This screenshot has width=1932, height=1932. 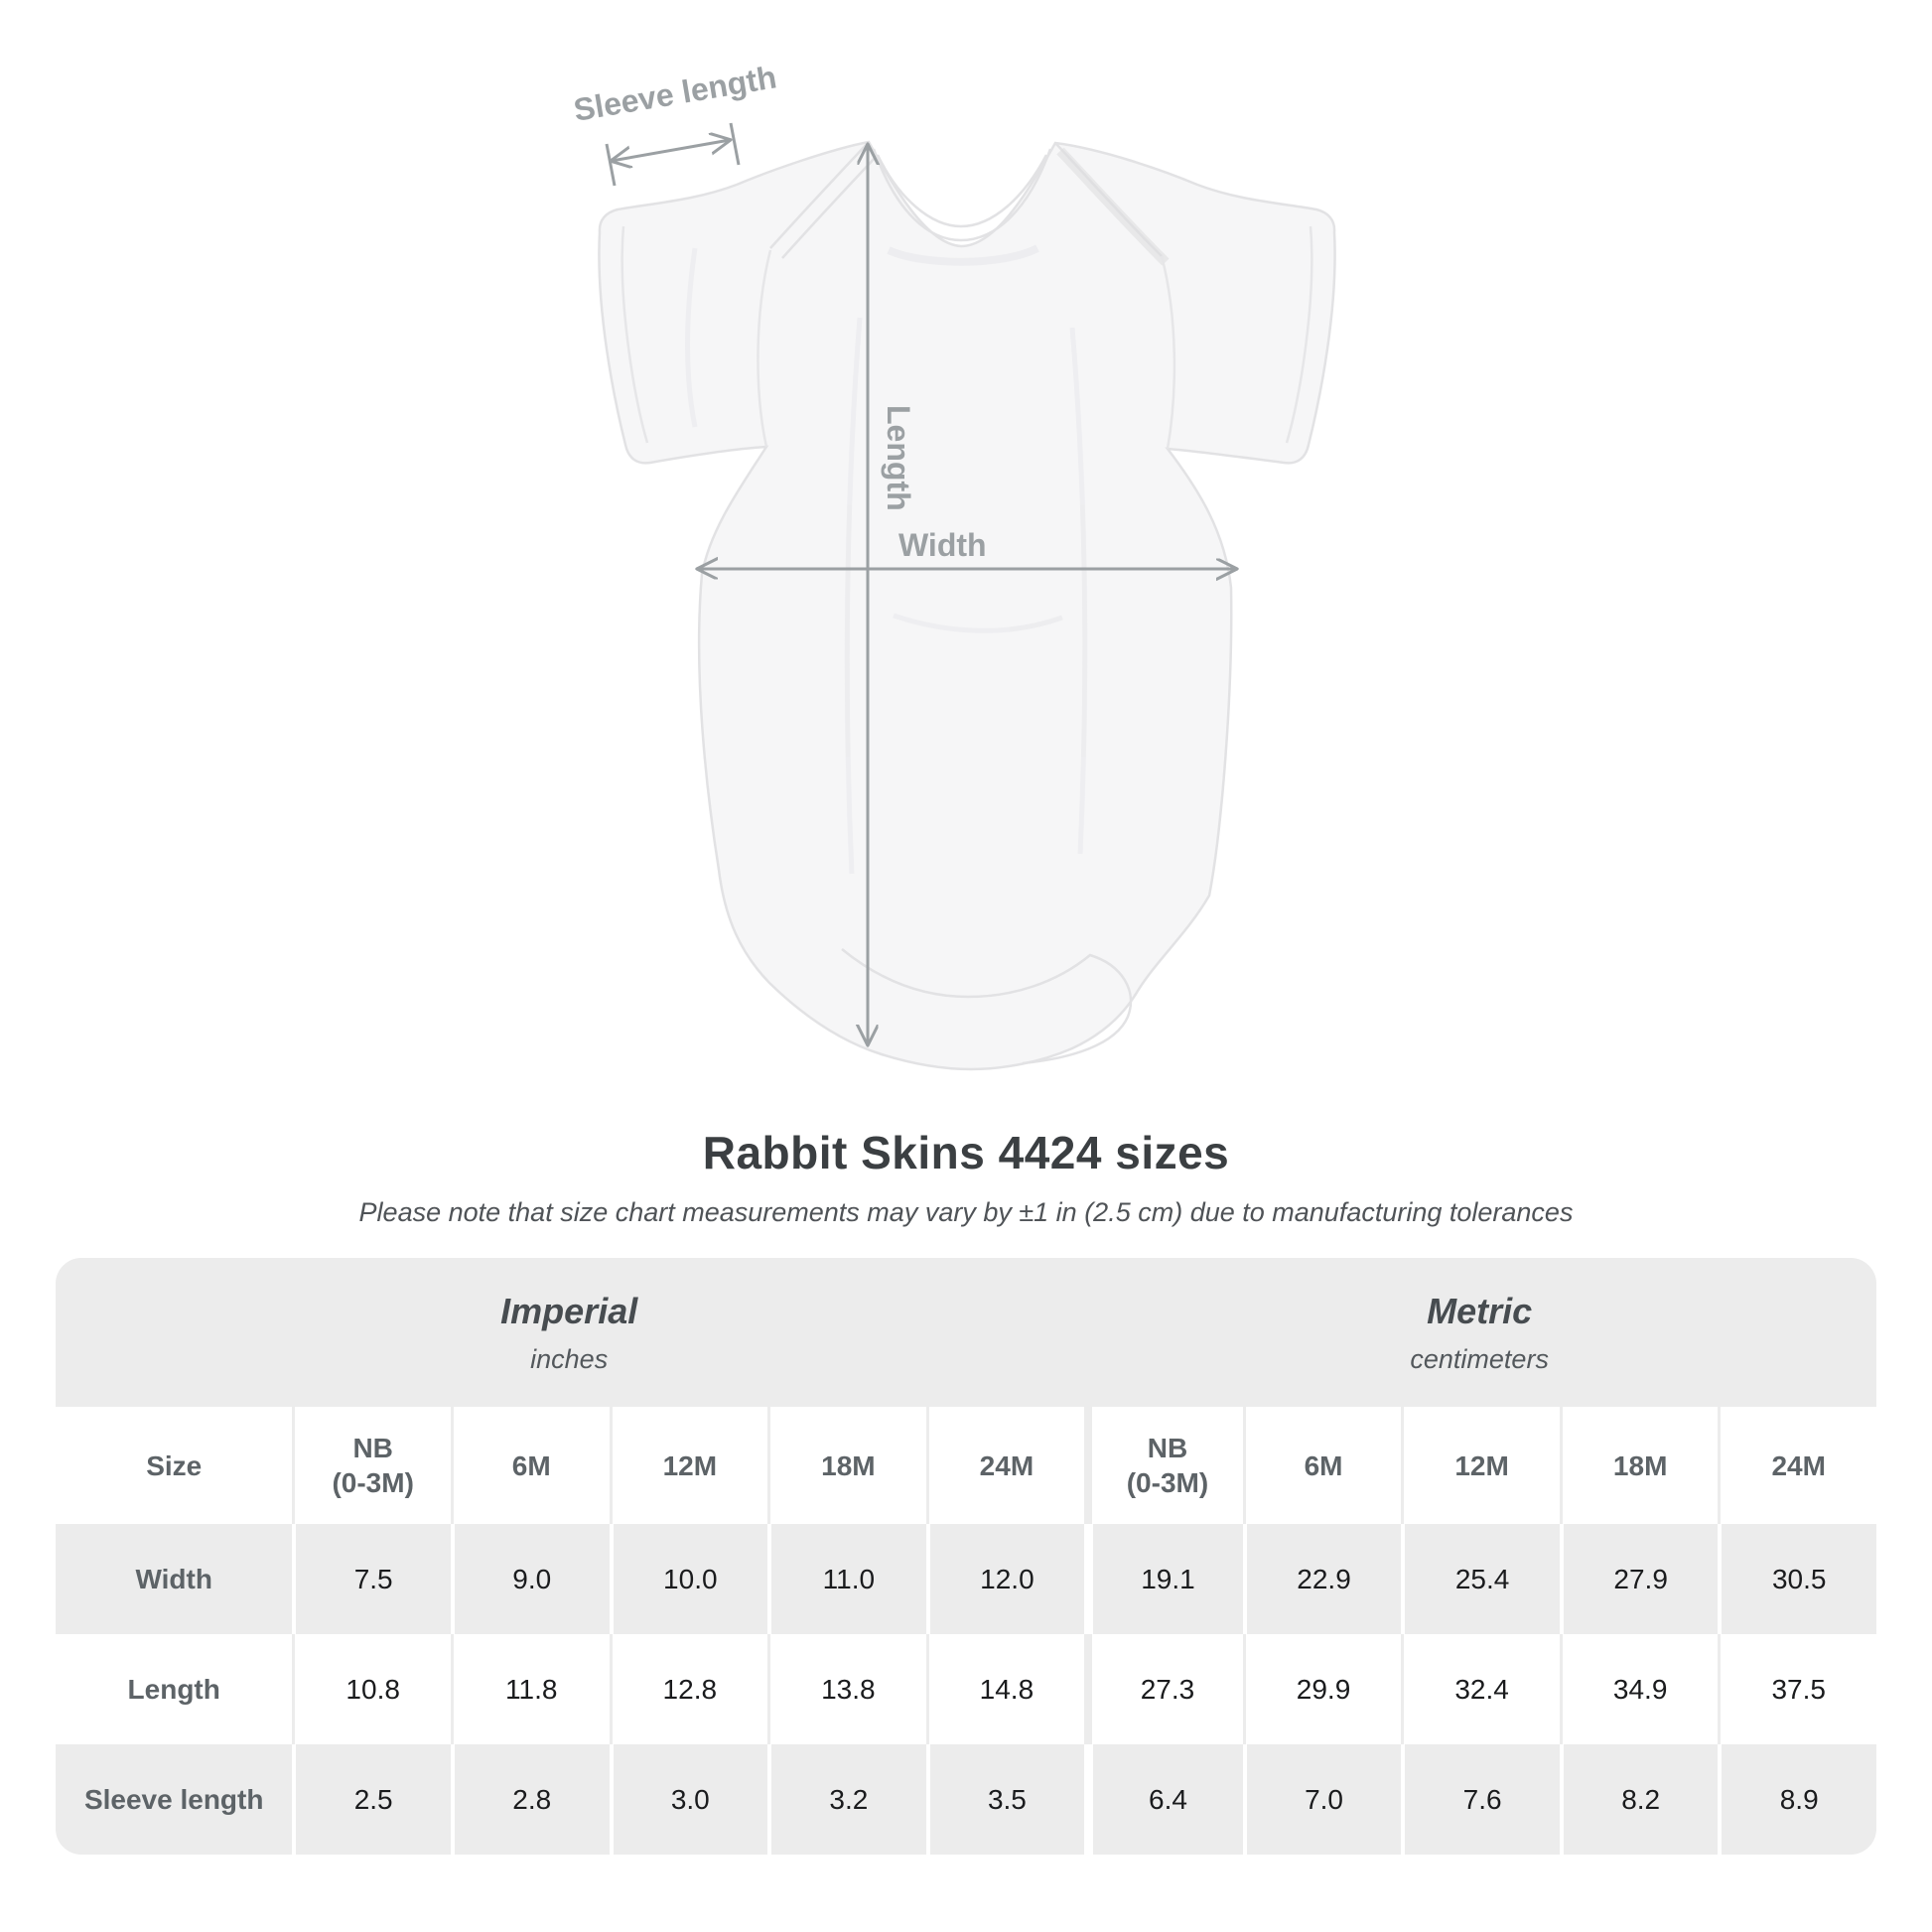 What do you see at coordinates (1480, 1579) in the screenshot?
I see `value-cell: 25.4` at bounding box center [1480, 1579].